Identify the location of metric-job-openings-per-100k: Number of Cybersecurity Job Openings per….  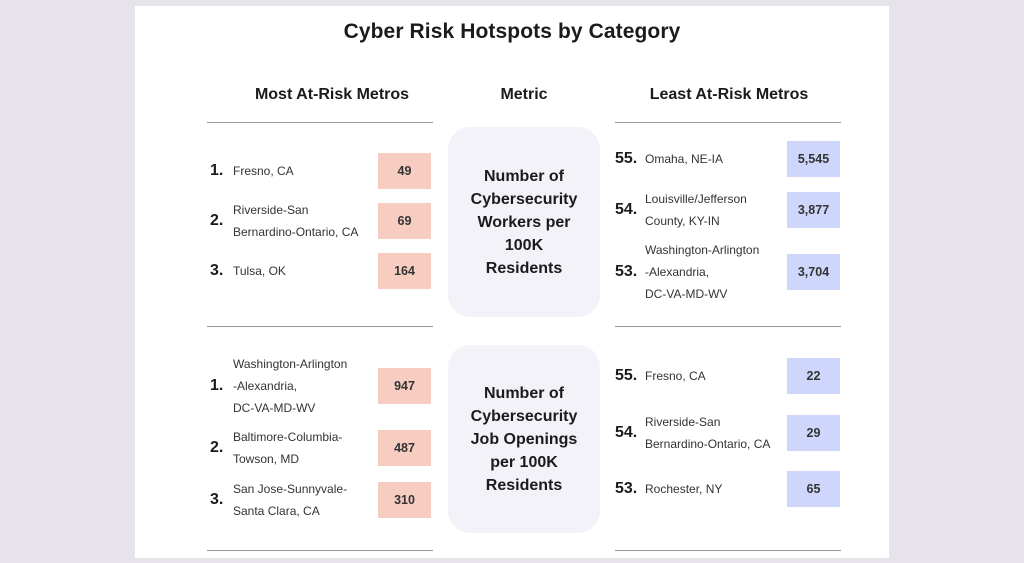
(524, 439).